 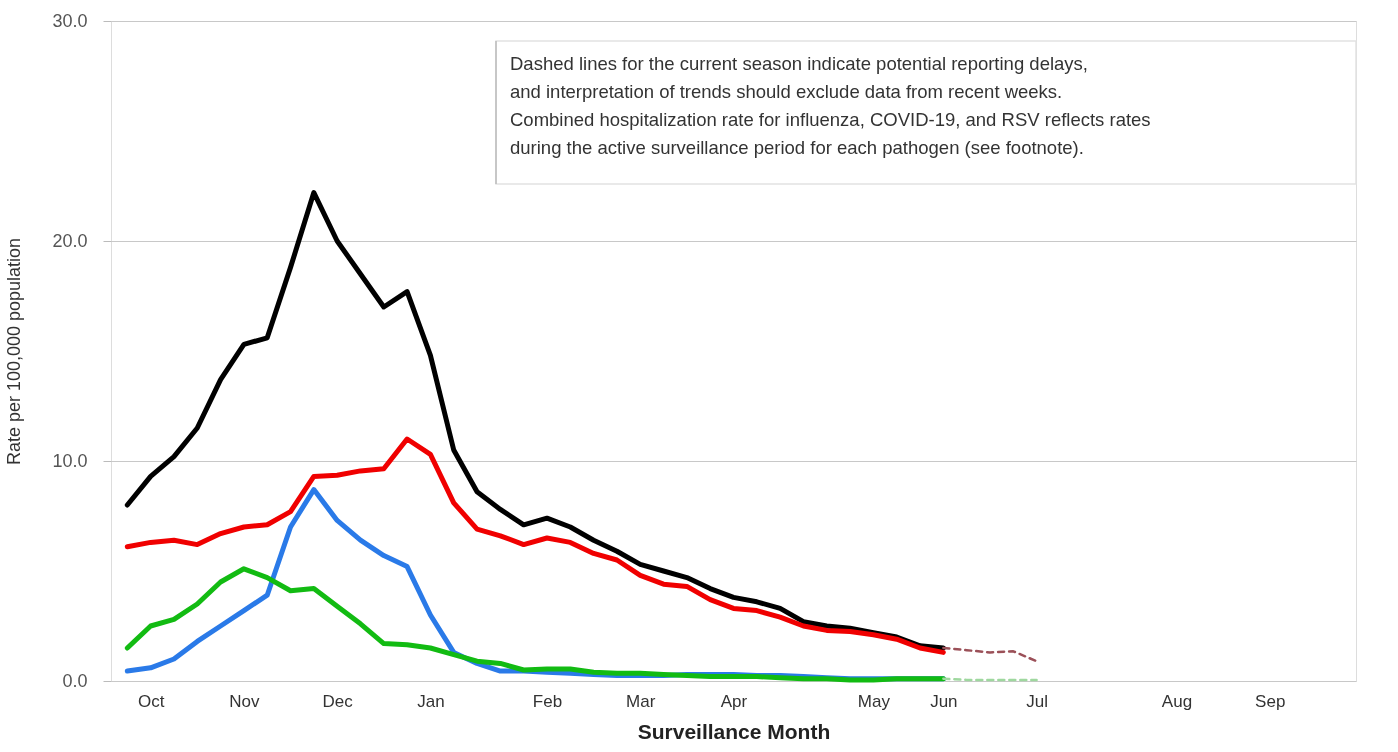 What do you see at coordinates (547, 701) in the screenshot?
I see `x-tick-label: Feb` at bounding box center [547, 701].